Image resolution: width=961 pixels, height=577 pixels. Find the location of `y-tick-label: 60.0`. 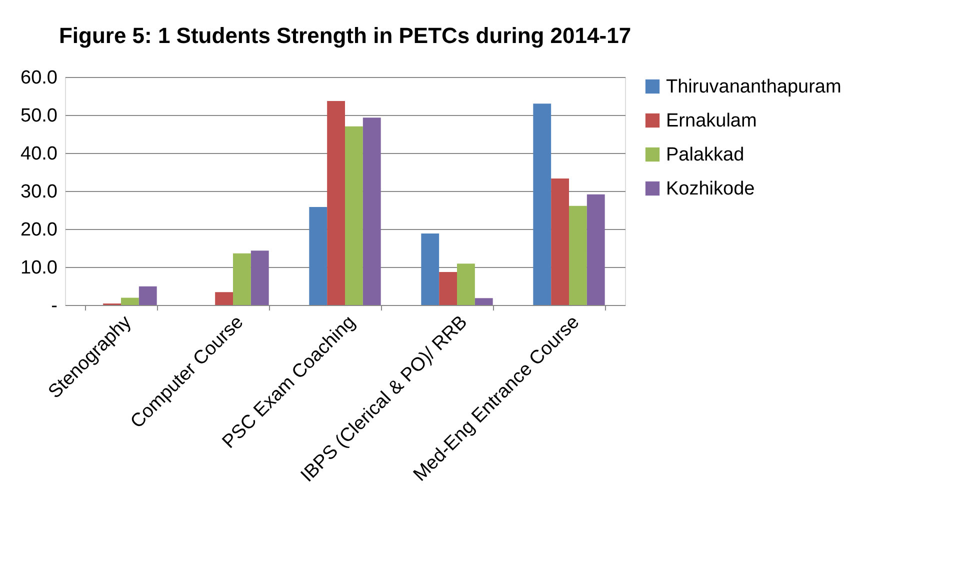

y-tick-label: 60.0 is located at coordinates (39, 78).